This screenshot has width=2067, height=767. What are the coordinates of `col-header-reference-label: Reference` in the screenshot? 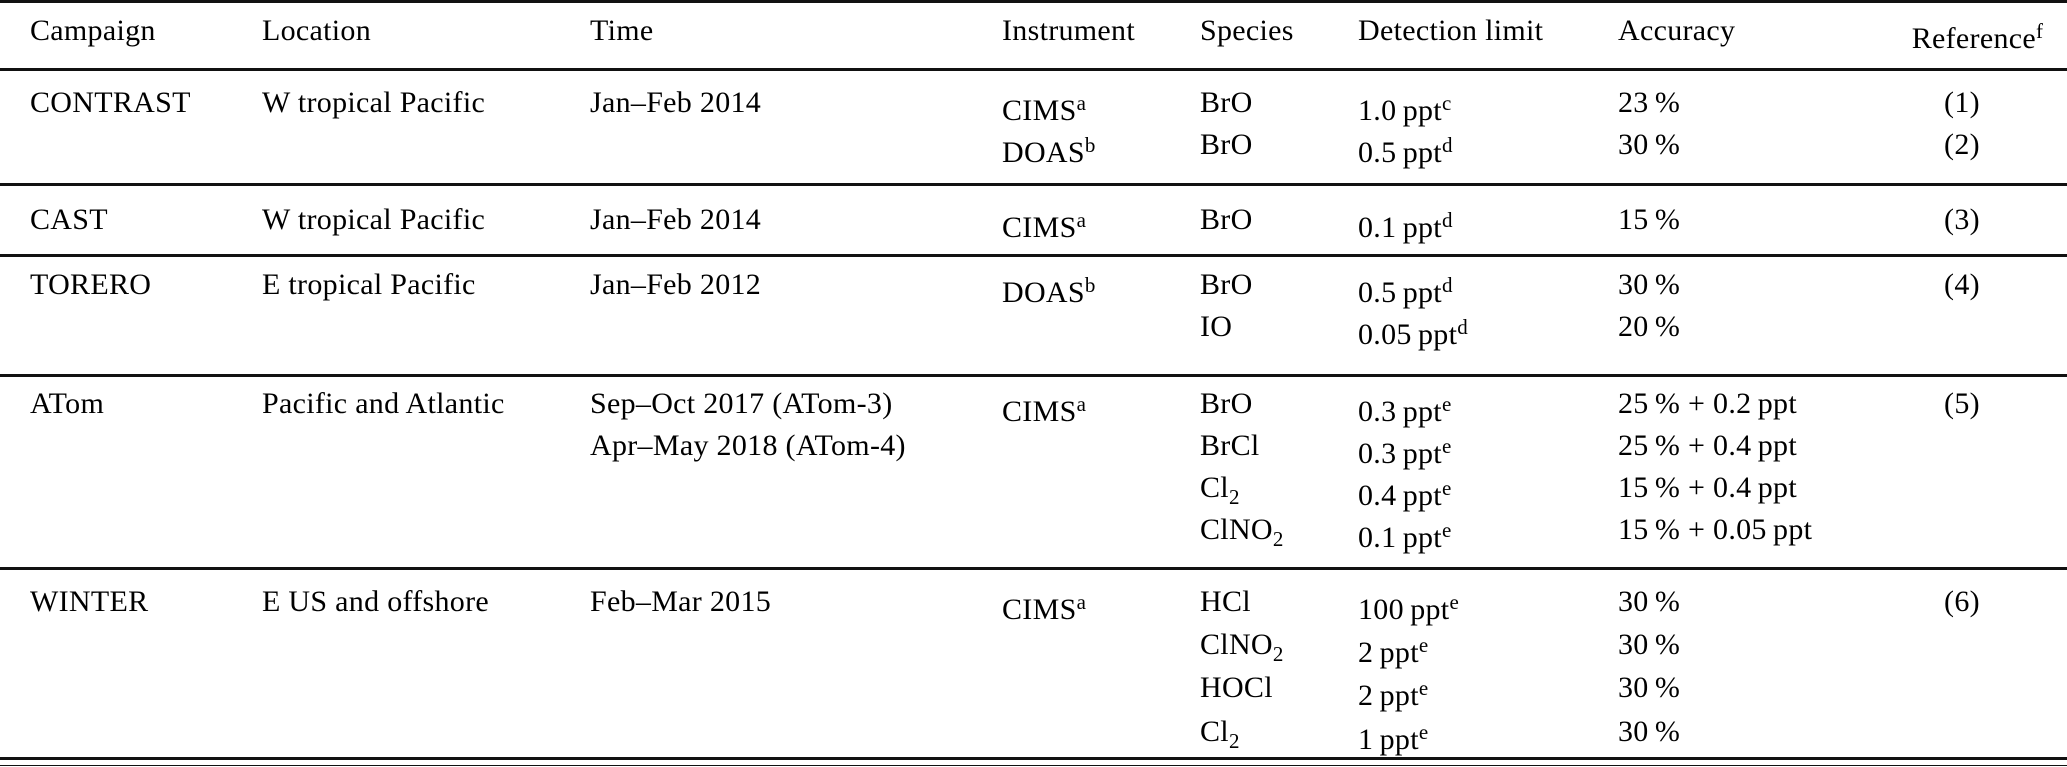 It's located at (1973, 38).